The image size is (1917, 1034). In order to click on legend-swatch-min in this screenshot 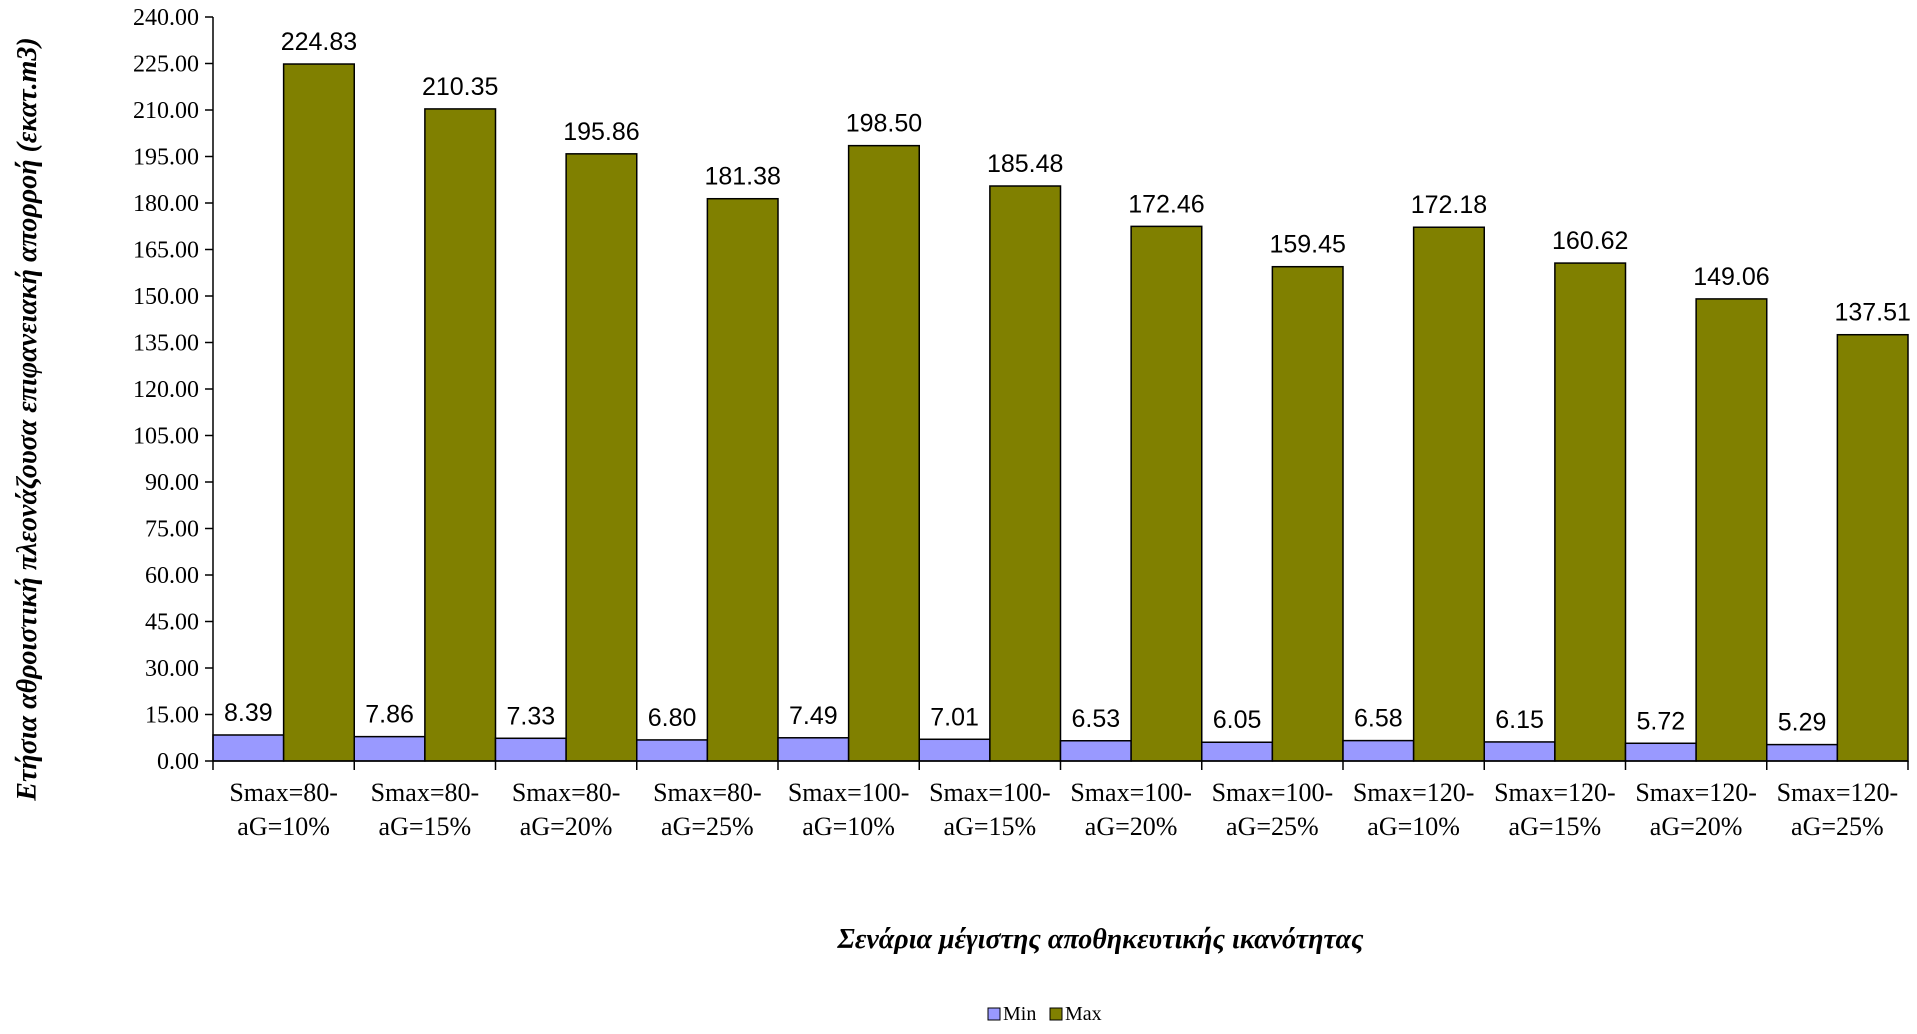, I will do `click(994, 1014)`.